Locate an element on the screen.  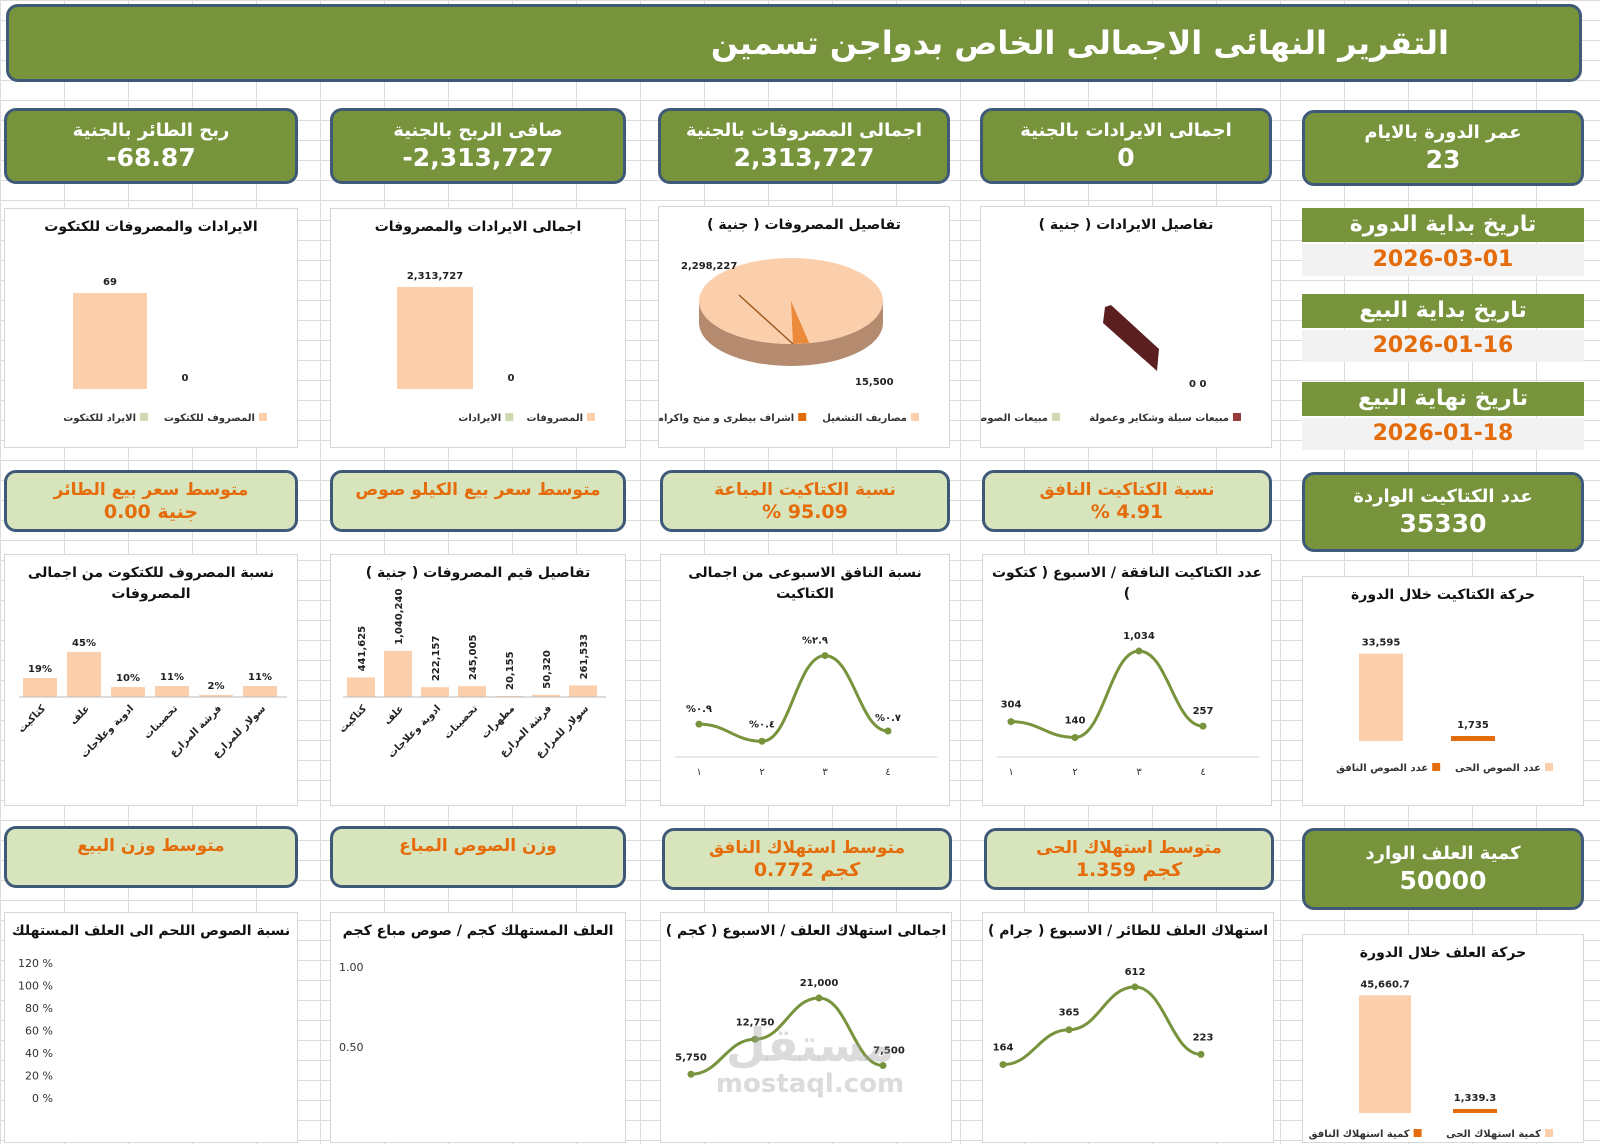
chart-category-label: مطهرات is located at coordinates (498, 722).